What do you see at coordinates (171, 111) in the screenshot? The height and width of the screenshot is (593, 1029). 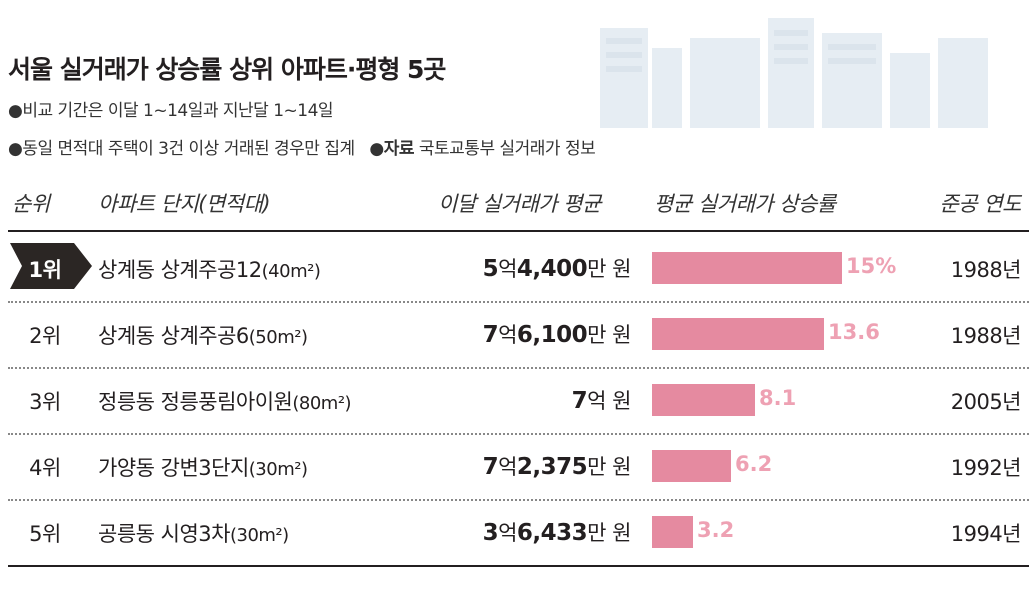 I see `note-comparison-period: ●비교 기간은 이달 1~14일과 지난달 1~14일` at bounding box center [171, 111].